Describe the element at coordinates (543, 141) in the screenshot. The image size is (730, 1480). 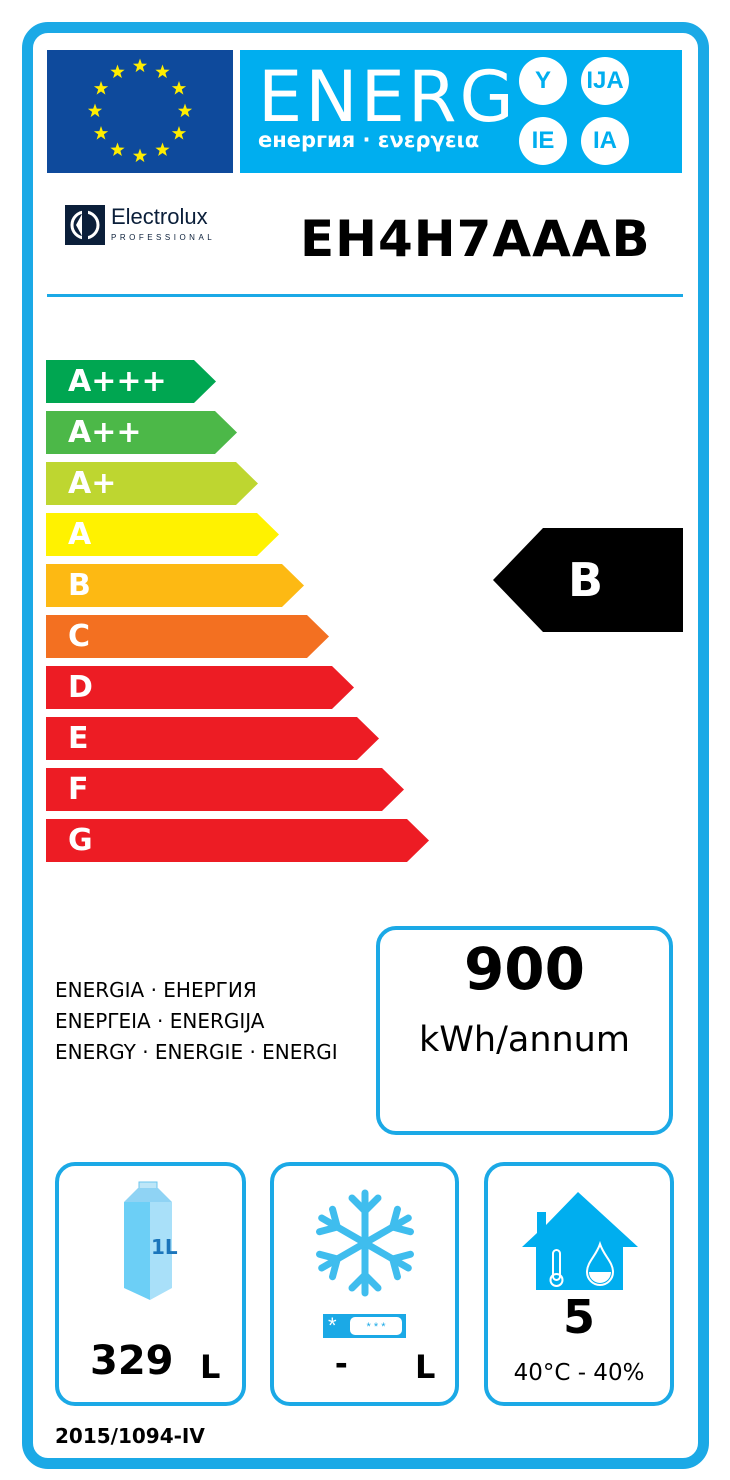
I see `suffix-ie: IE` at that location.